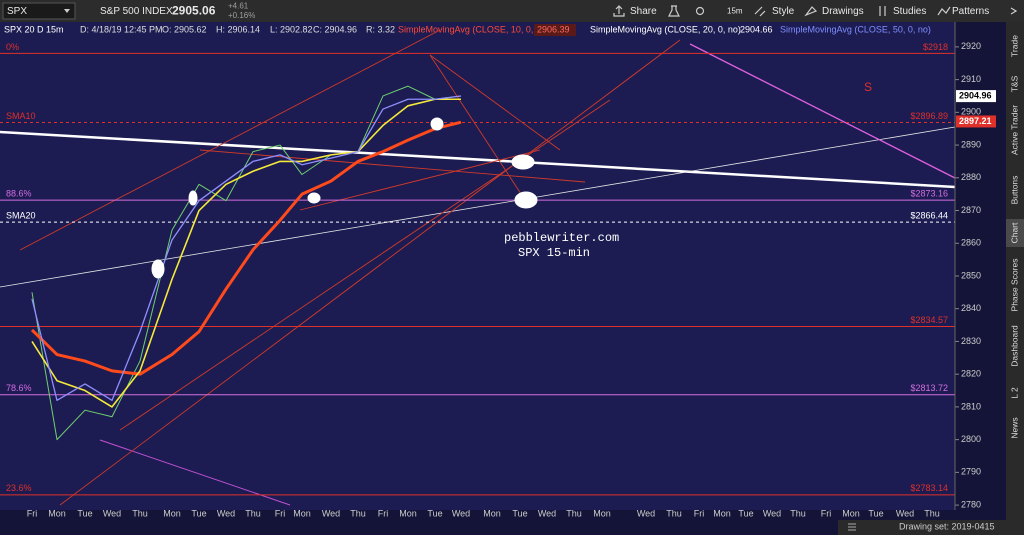 This screenshot has height=535, width=1024. What do you see at coordinates (67, 11) in the screenshot?
I see `dropdown-icon` at bounding box center [67, 11].